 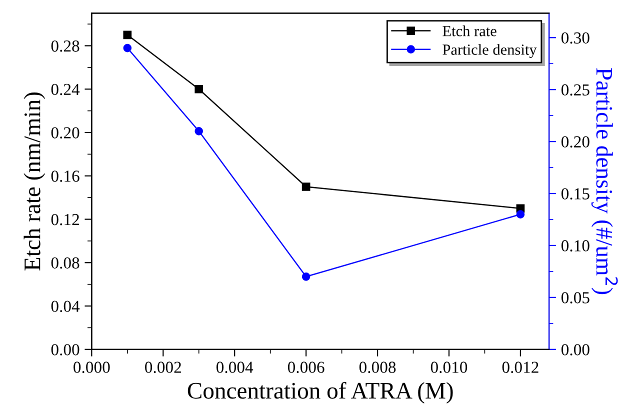 I want to click on y-tick-label: 0.24, so click(x=65, y=90).